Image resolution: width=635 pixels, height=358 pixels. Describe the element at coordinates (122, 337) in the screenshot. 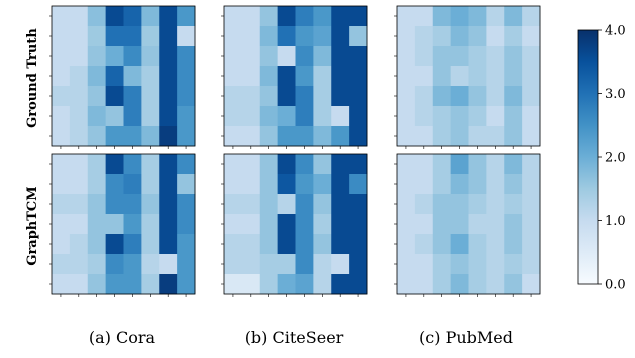

I see `caption-cora: (a) Cora` at that location.